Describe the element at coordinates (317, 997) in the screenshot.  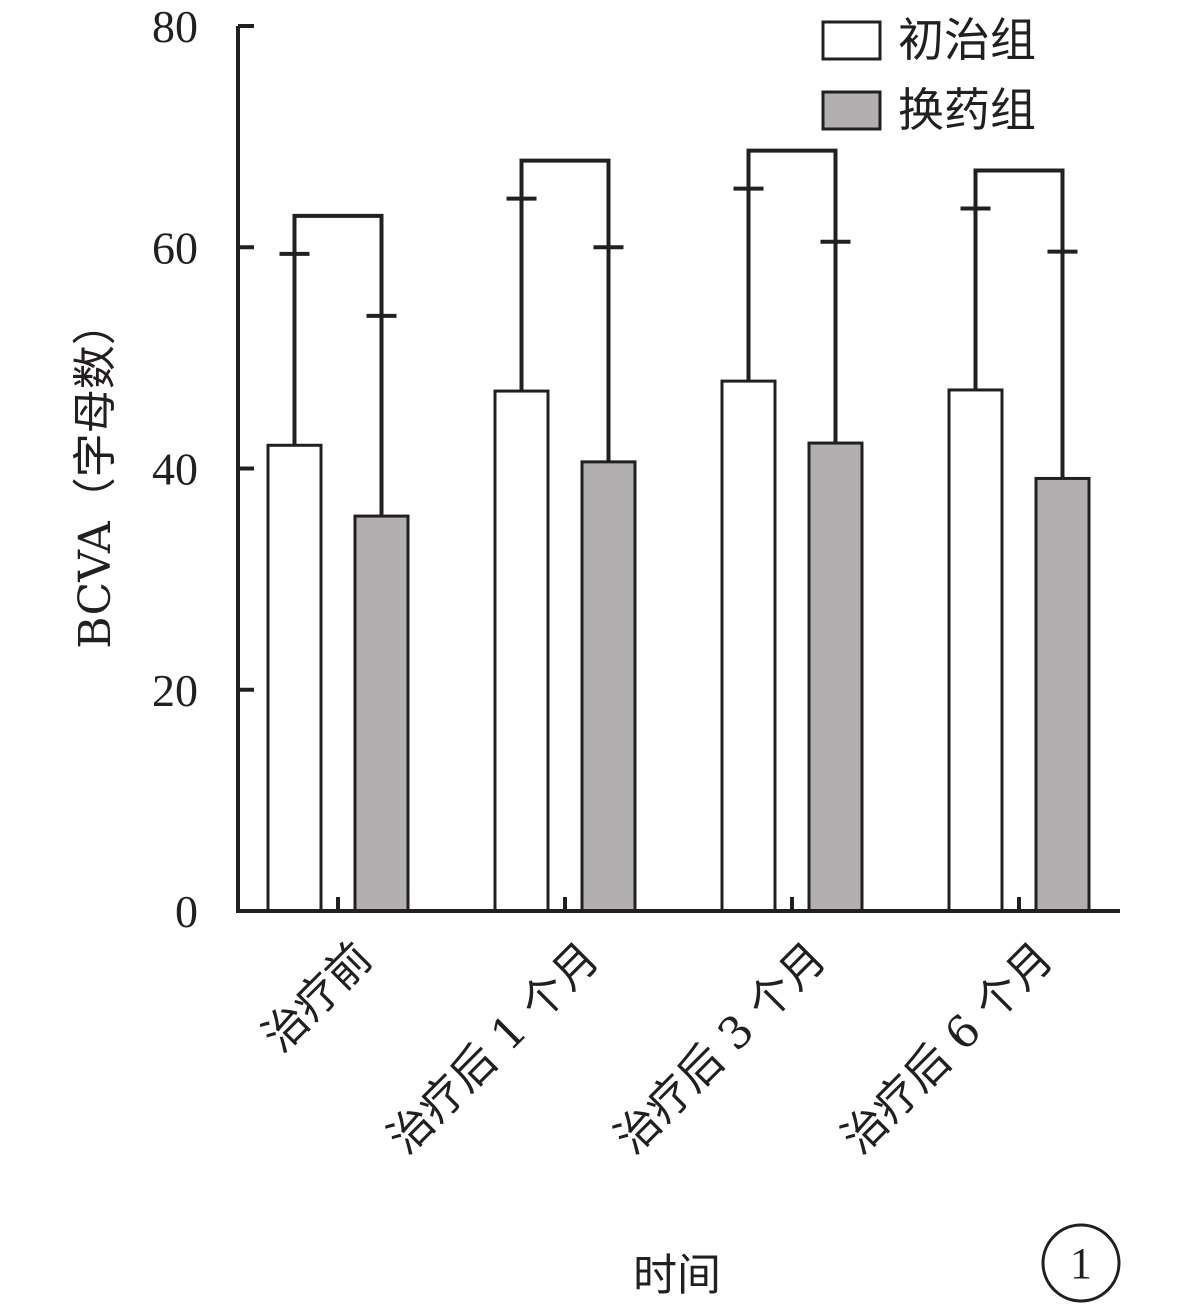
I see `x-tick-label-0: 治疗前` at that location.